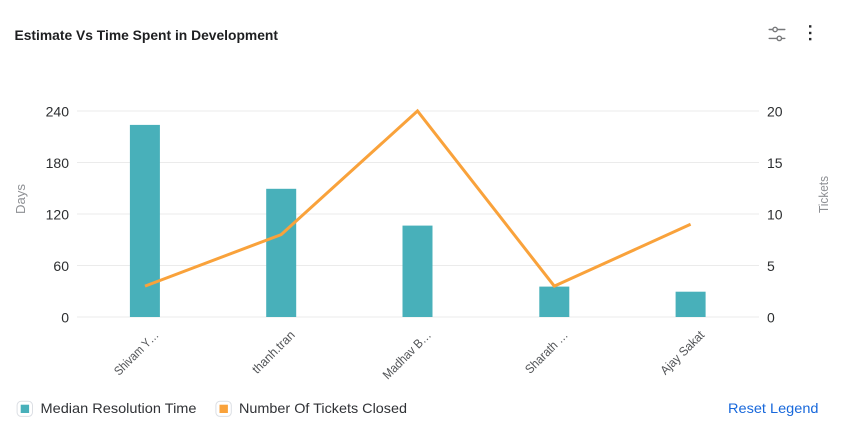 The image size is (841, 430). Describe the element at coordinates (58, 163) in the screenshot. I see `svg-text: 180` at that location.